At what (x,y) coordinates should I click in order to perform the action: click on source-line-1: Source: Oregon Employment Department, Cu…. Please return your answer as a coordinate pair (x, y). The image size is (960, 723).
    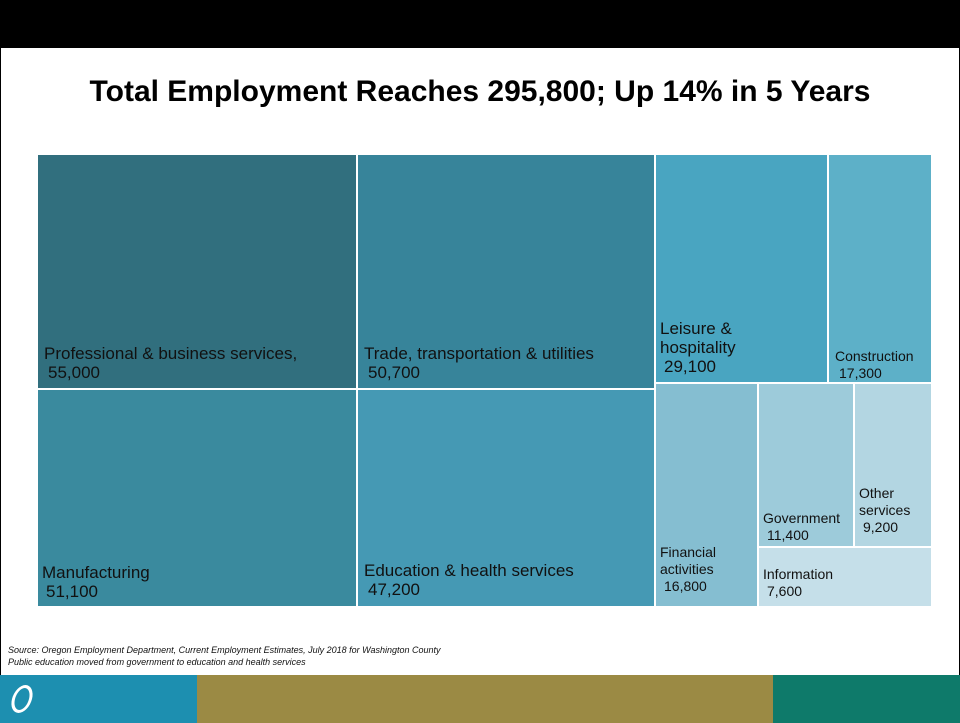
    Looking at the image, I should click on (224, 650).